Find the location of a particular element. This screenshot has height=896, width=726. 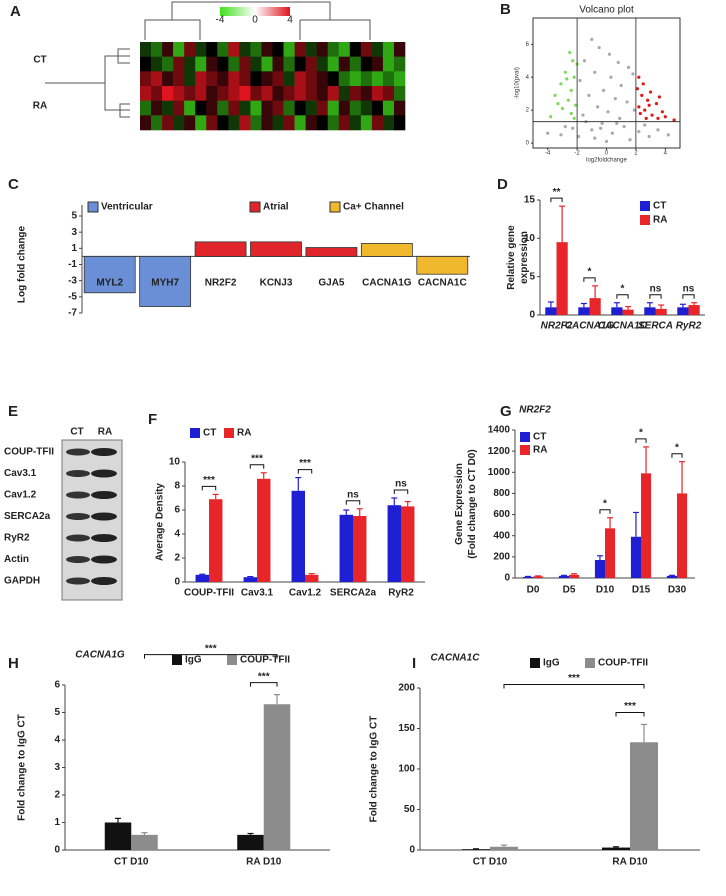

legend-label: Ventricular is located at coordinates (127, 207).